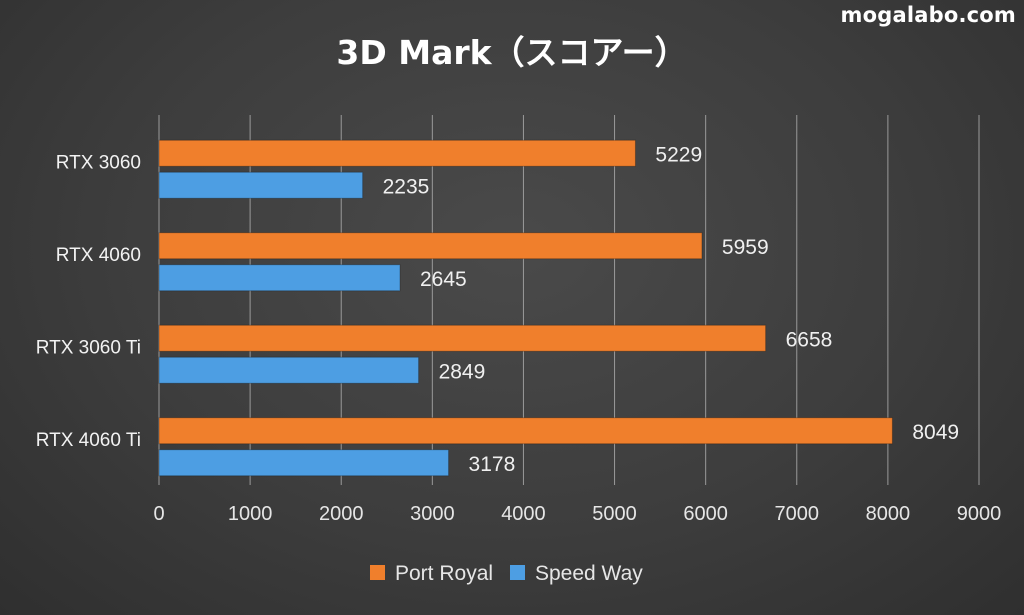  I want to click on category-label: RTX 4060 Ti, so click(88, 440).